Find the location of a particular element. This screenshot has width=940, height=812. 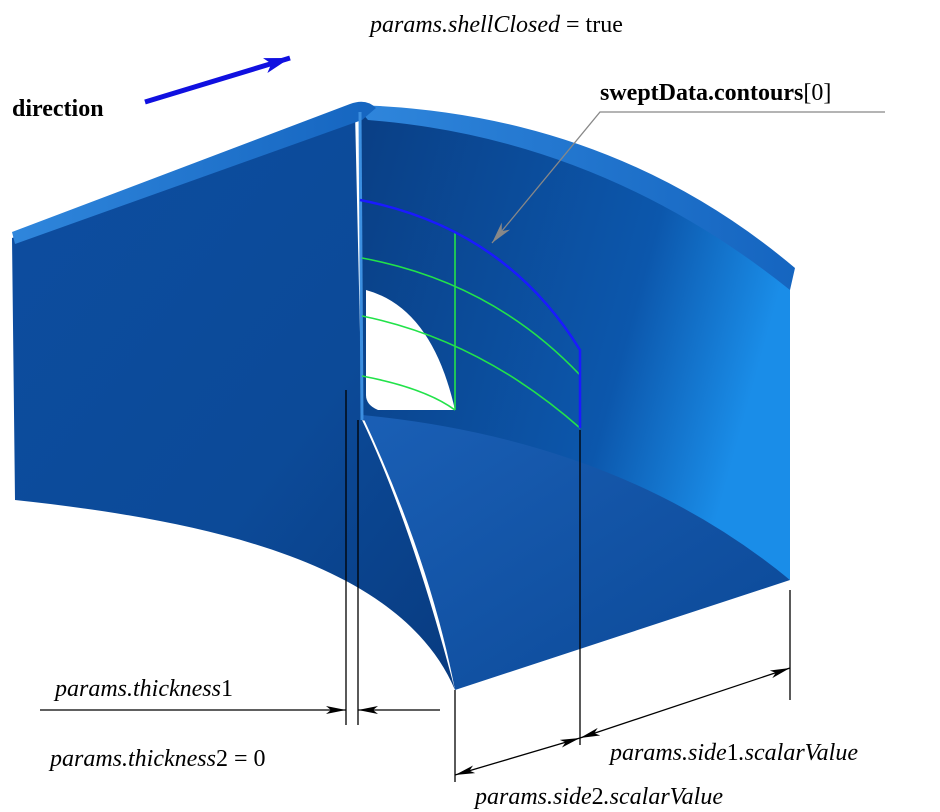

label-part: 2 = 0 is located at coordinates (241, 759).